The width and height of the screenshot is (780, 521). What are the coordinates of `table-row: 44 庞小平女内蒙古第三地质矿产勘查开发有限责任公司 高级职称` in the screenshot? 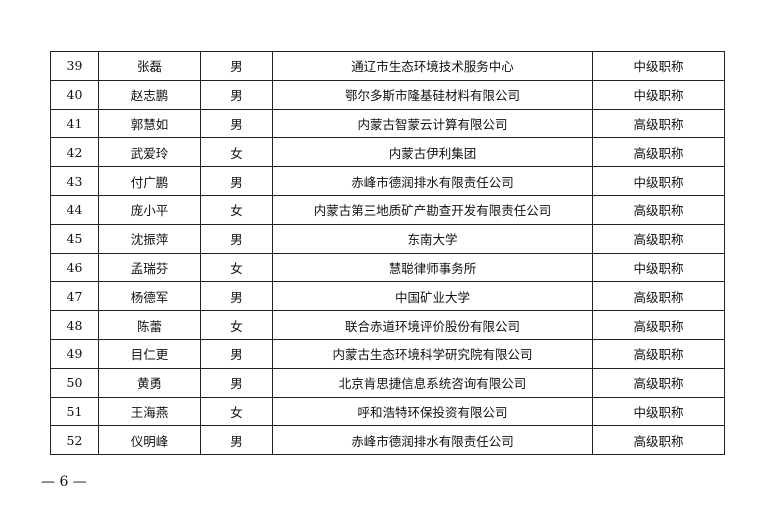 It's located at (387, 209).